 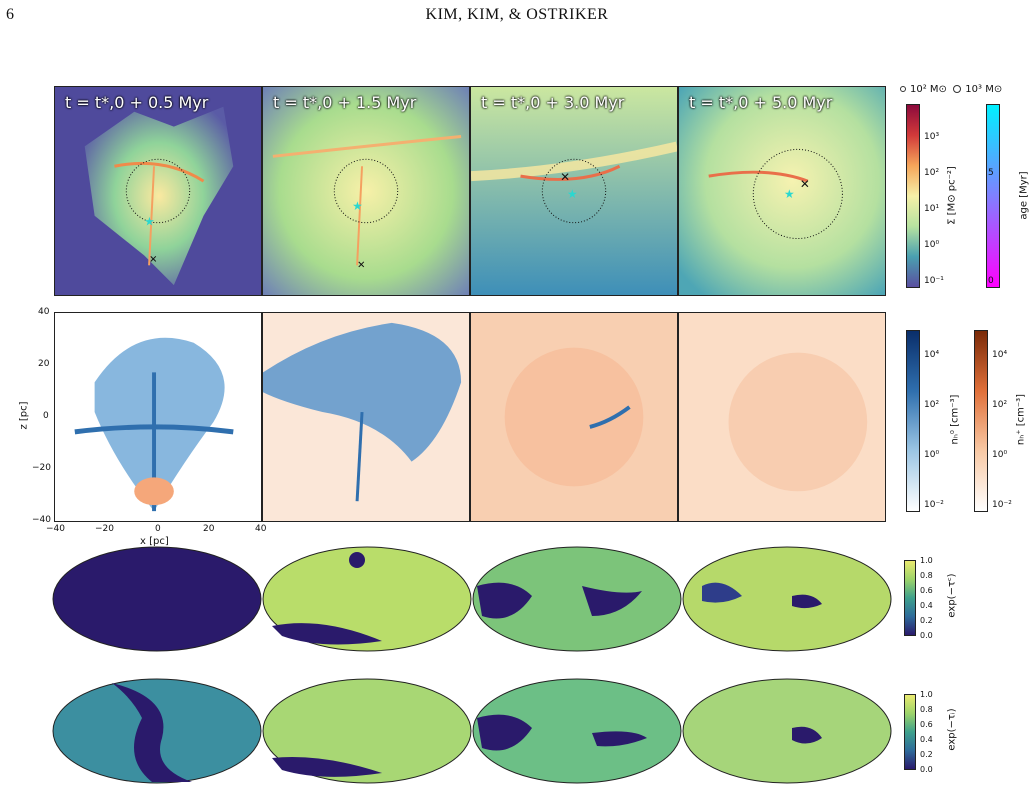 I want to click on sigma-tick: 10³, so click(x=932, y=137).